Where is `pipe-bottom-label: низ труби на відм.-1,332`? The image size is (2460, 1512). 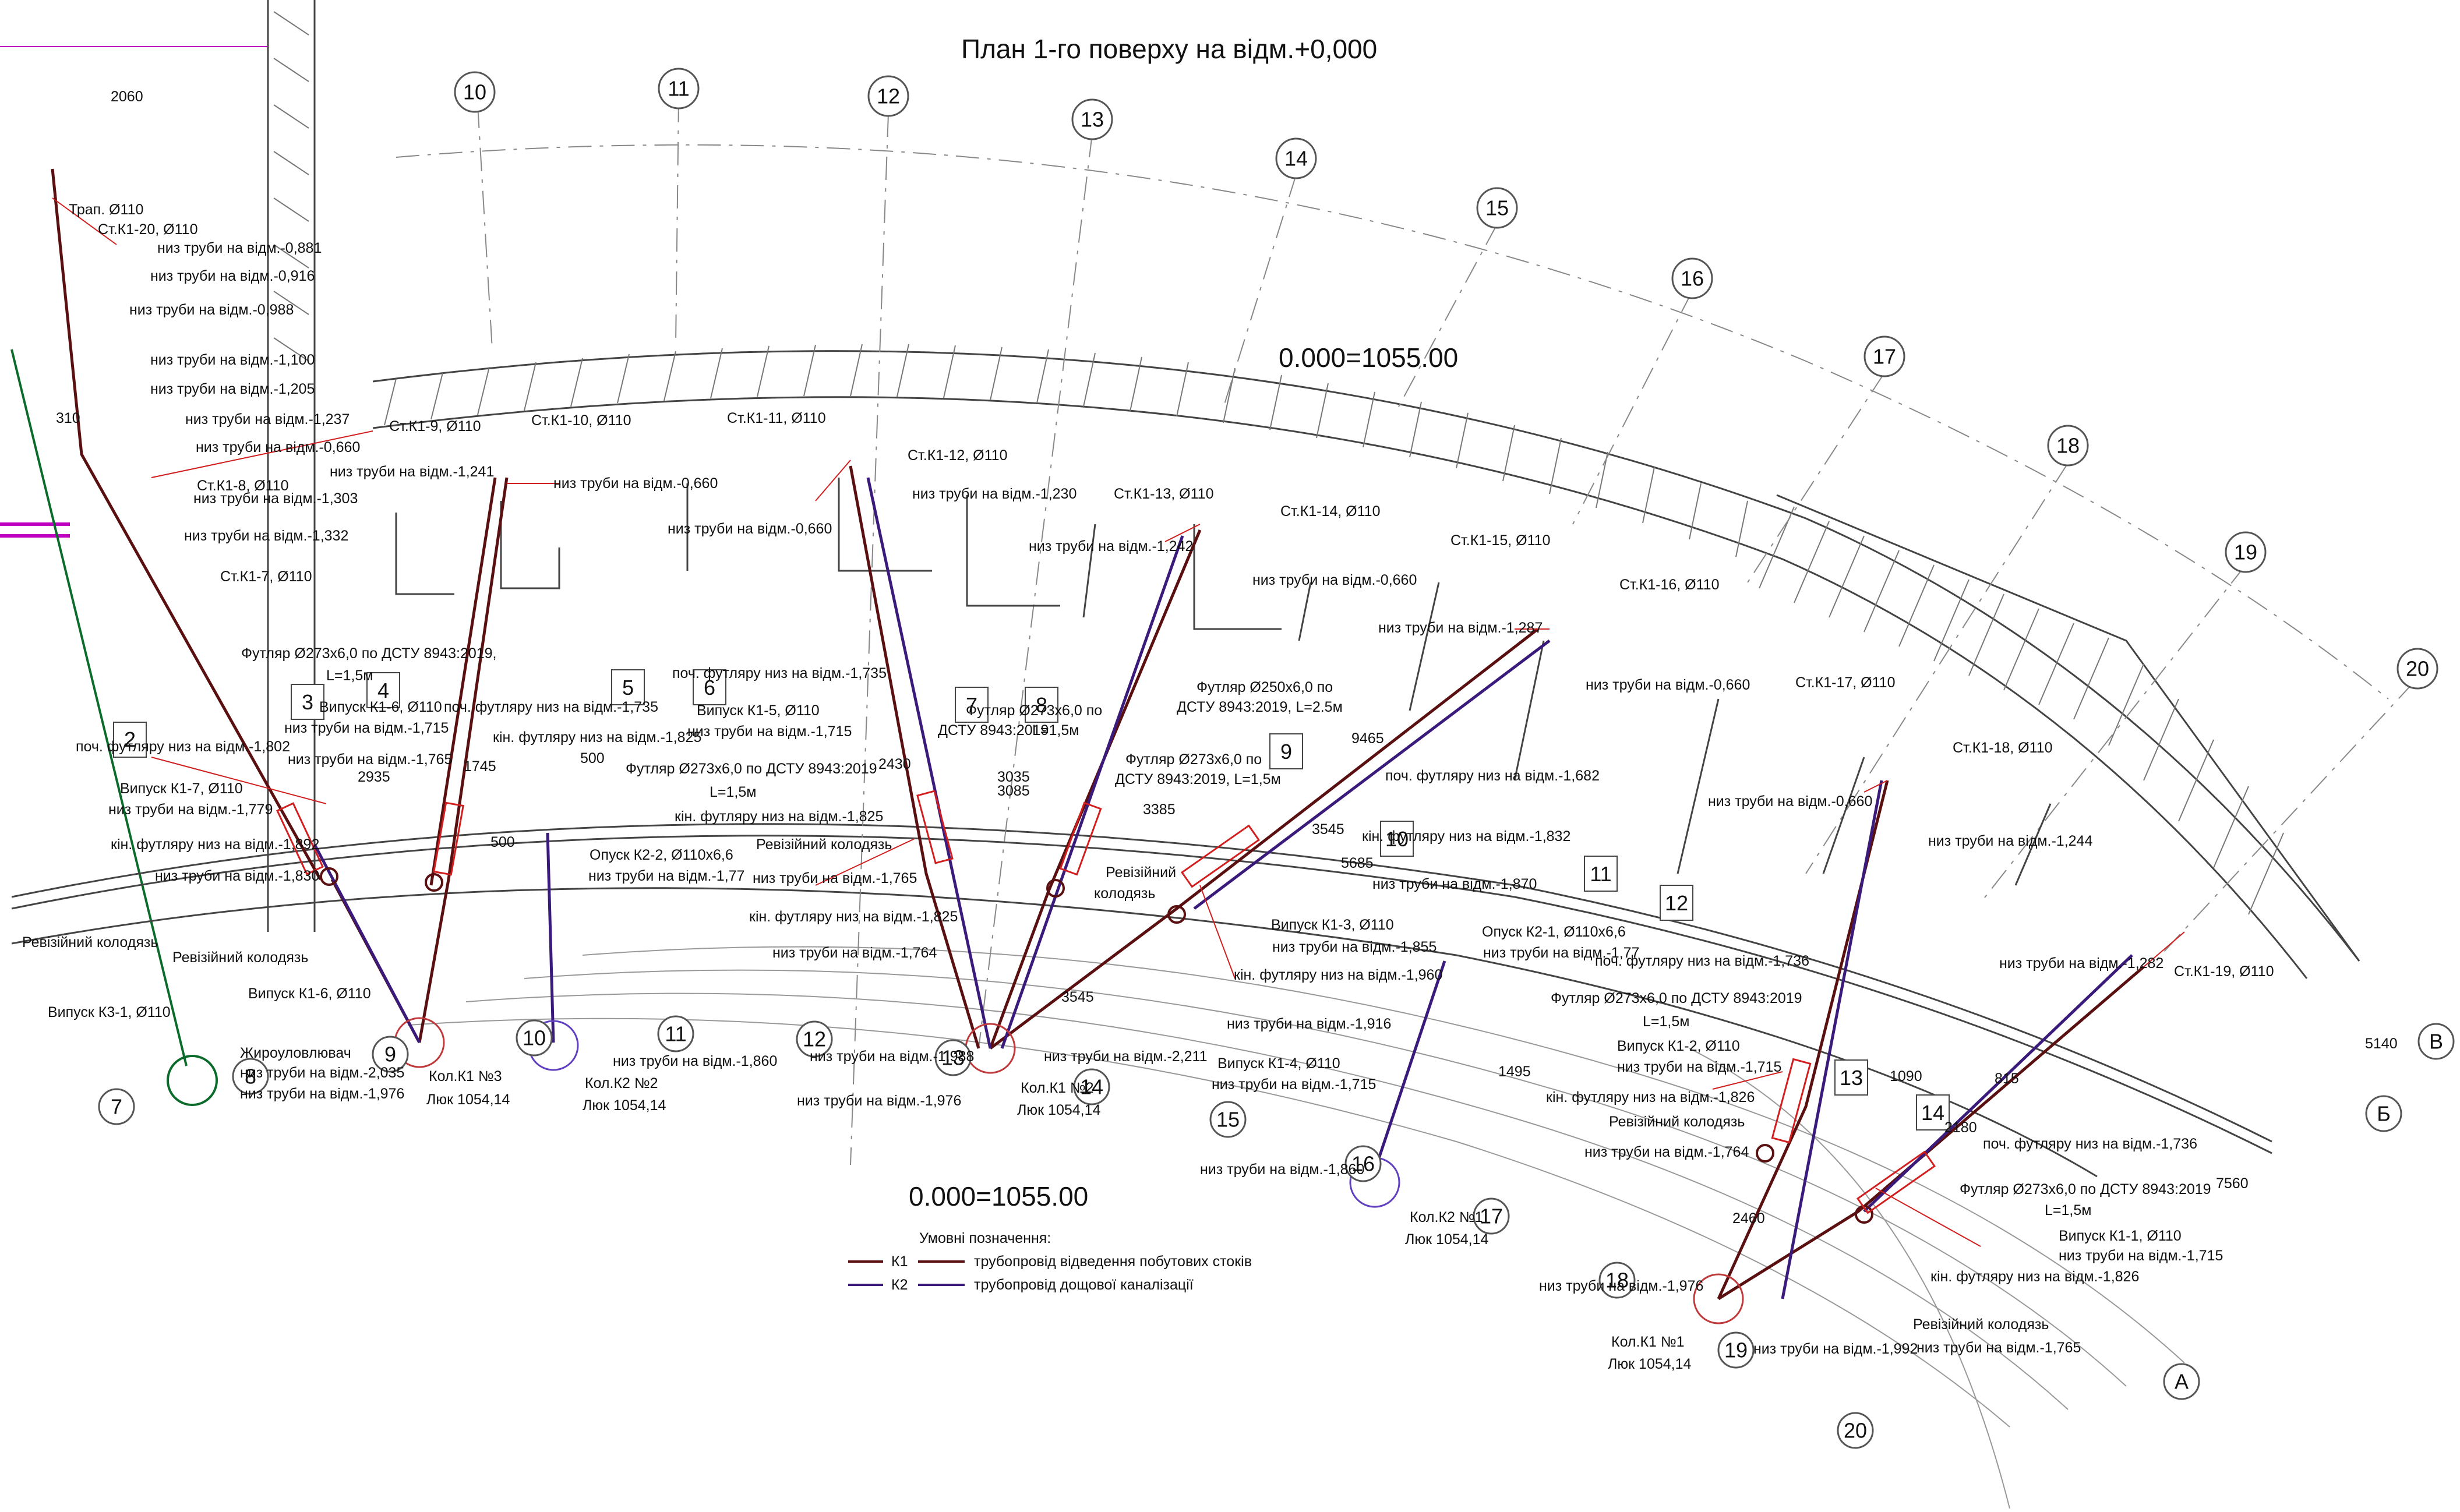
pipe-bottom-label: низ труби на відм.-1,332 is located at coordinates (266, 536).